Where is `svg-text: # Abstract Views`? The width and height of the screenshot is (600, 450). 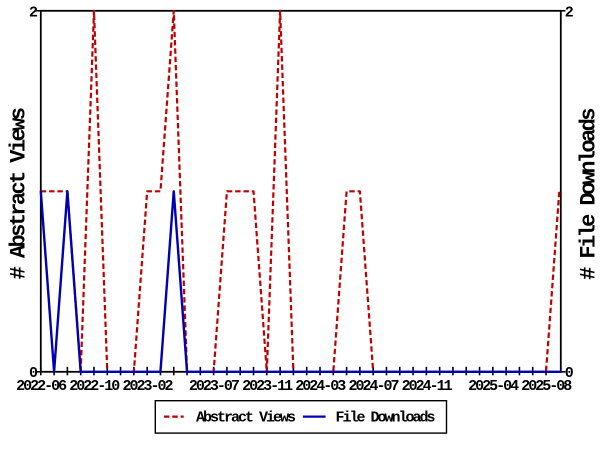 svg-text: # Abstract Views is located at coordinates (19, 193).